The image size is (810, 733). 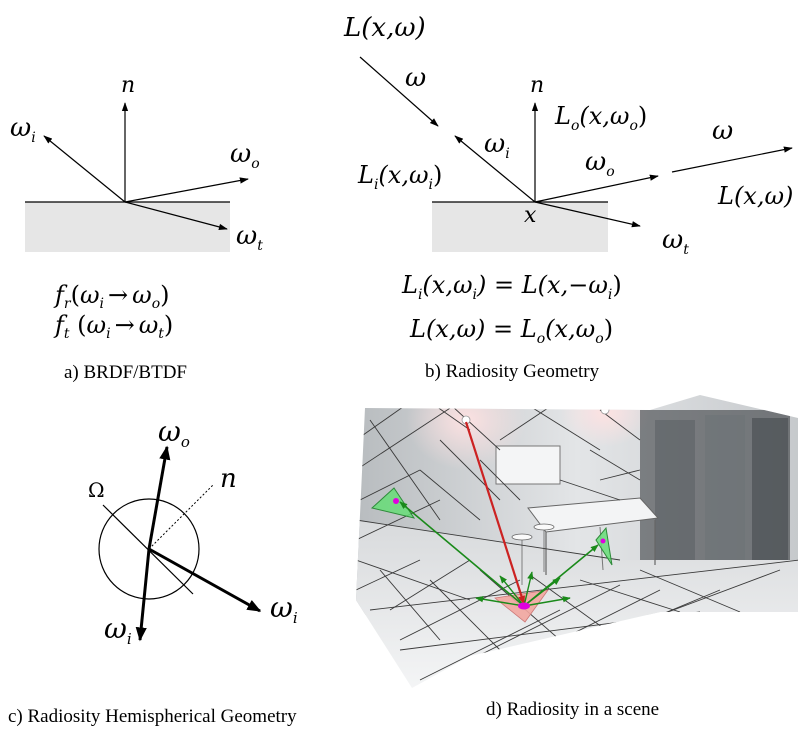 I want to click on caption-d: d) Radiosity in a scene, so click(x=572, y=709).